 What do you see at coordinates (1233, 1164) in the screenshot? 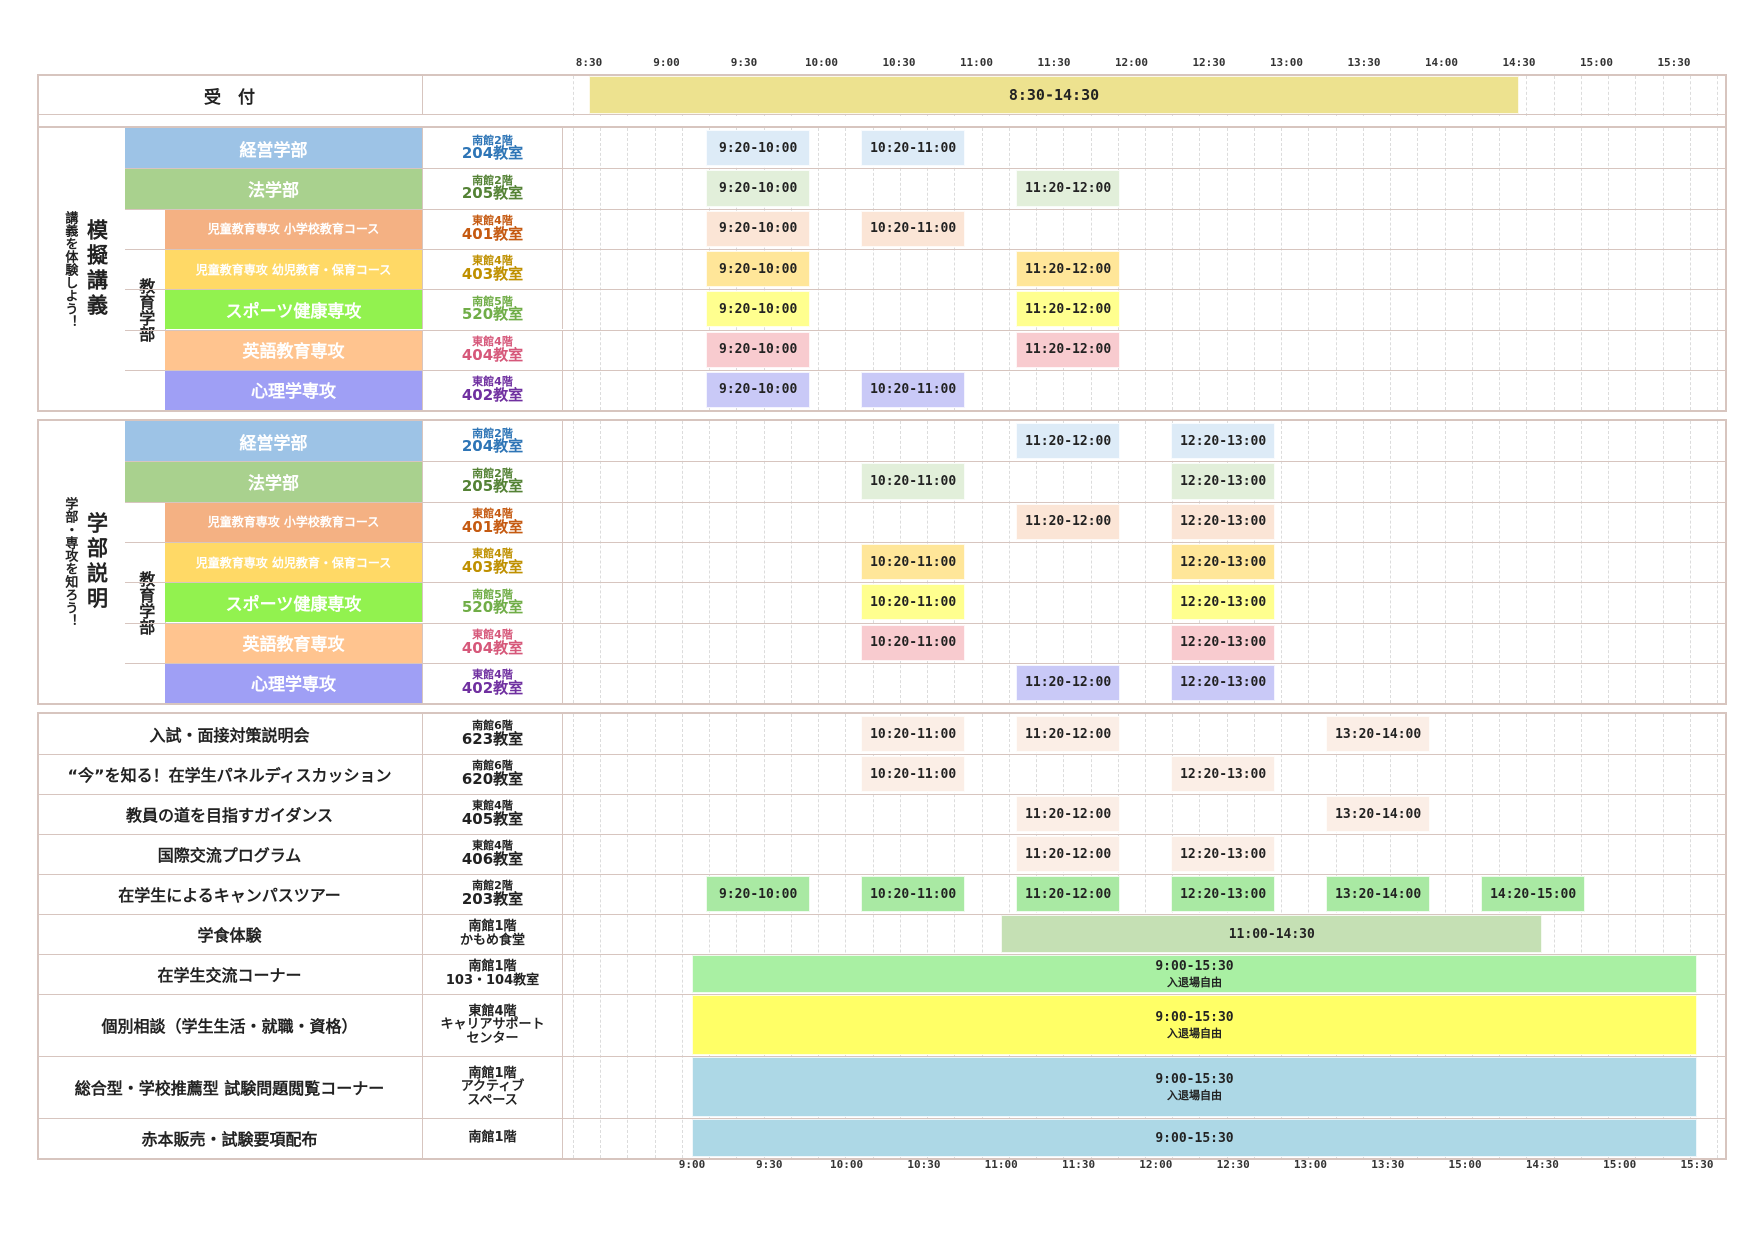
I see `time-tick-bottom: 12:30` at bounding box center [1233, 1164].